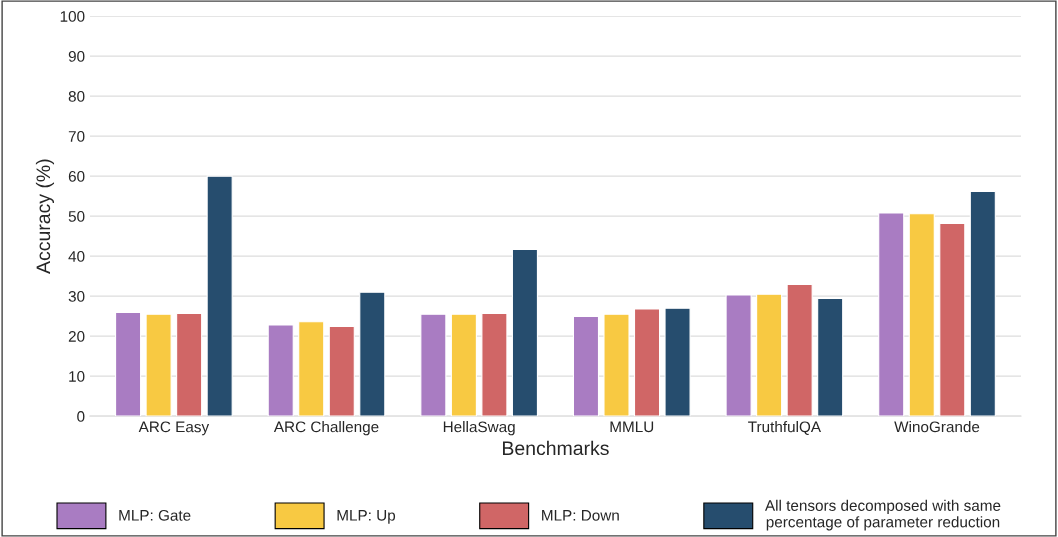  I want to click on y-tick-label: 0, so click(81, 416).